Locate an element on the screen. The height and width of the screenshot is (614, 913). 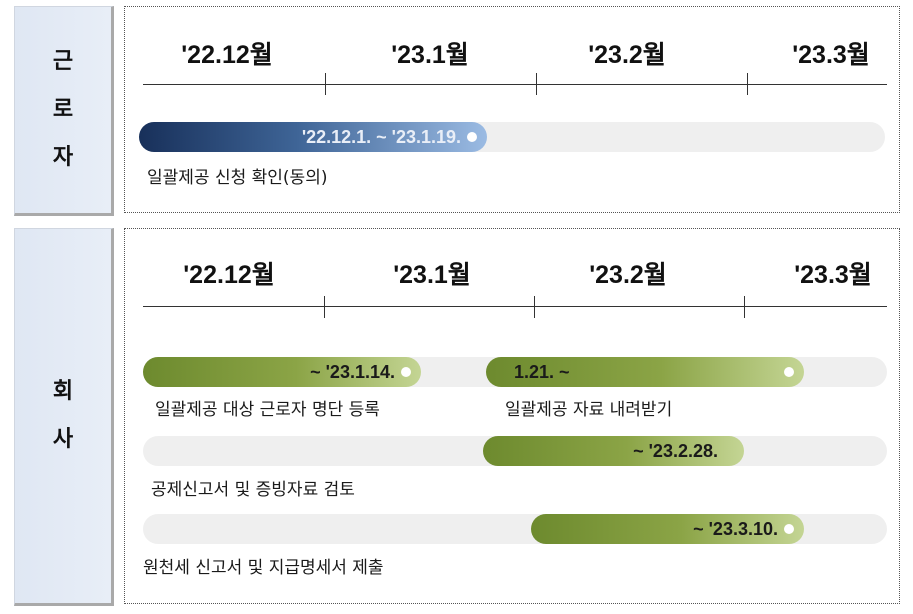
task-bar: ~ '23.2.28. is located at coordinates (613, 451).